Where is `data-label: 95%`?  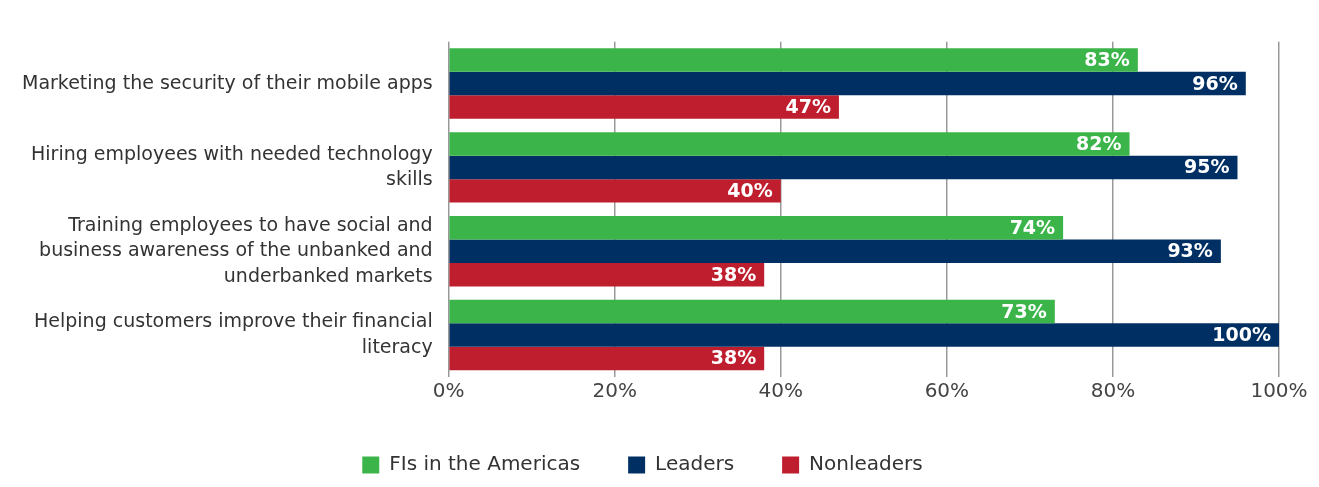
data-label: 95% is located at coordinates (1207, 166).